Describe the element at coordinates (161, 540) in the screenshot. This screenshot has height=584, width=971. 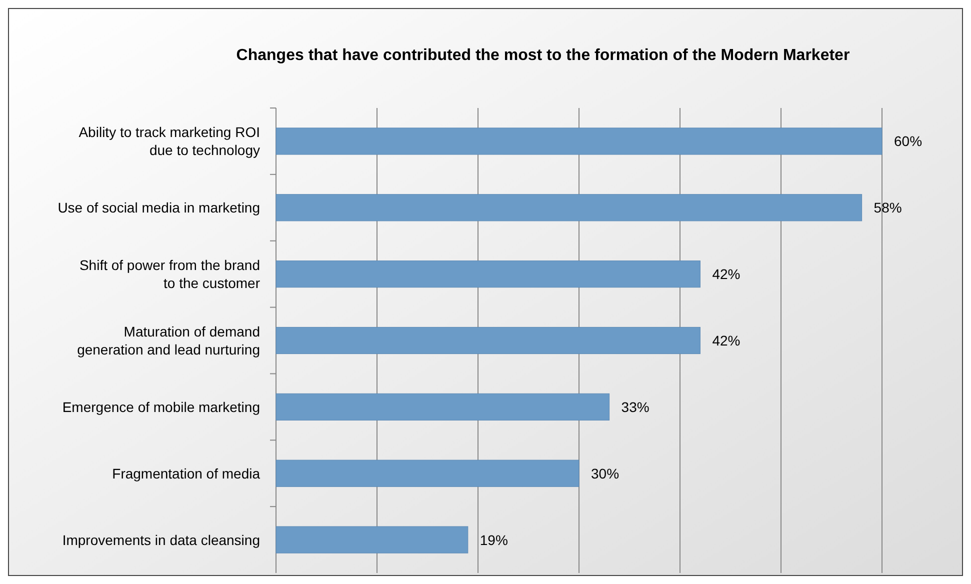
I see `y-tick-label: Improvements in data cleansing` at that location.